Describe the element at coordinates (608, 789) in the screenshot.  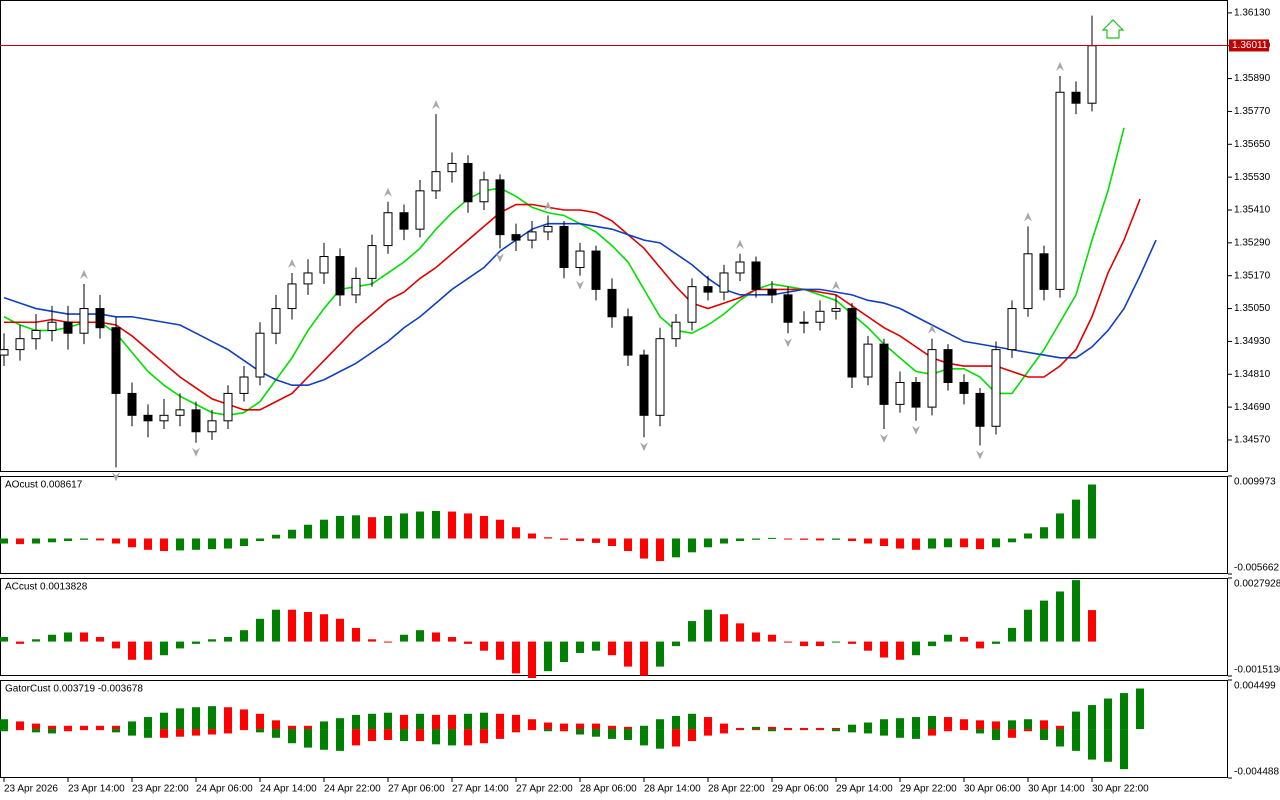
I see `x-tick-label: 28 Apr 06:00` at that location.